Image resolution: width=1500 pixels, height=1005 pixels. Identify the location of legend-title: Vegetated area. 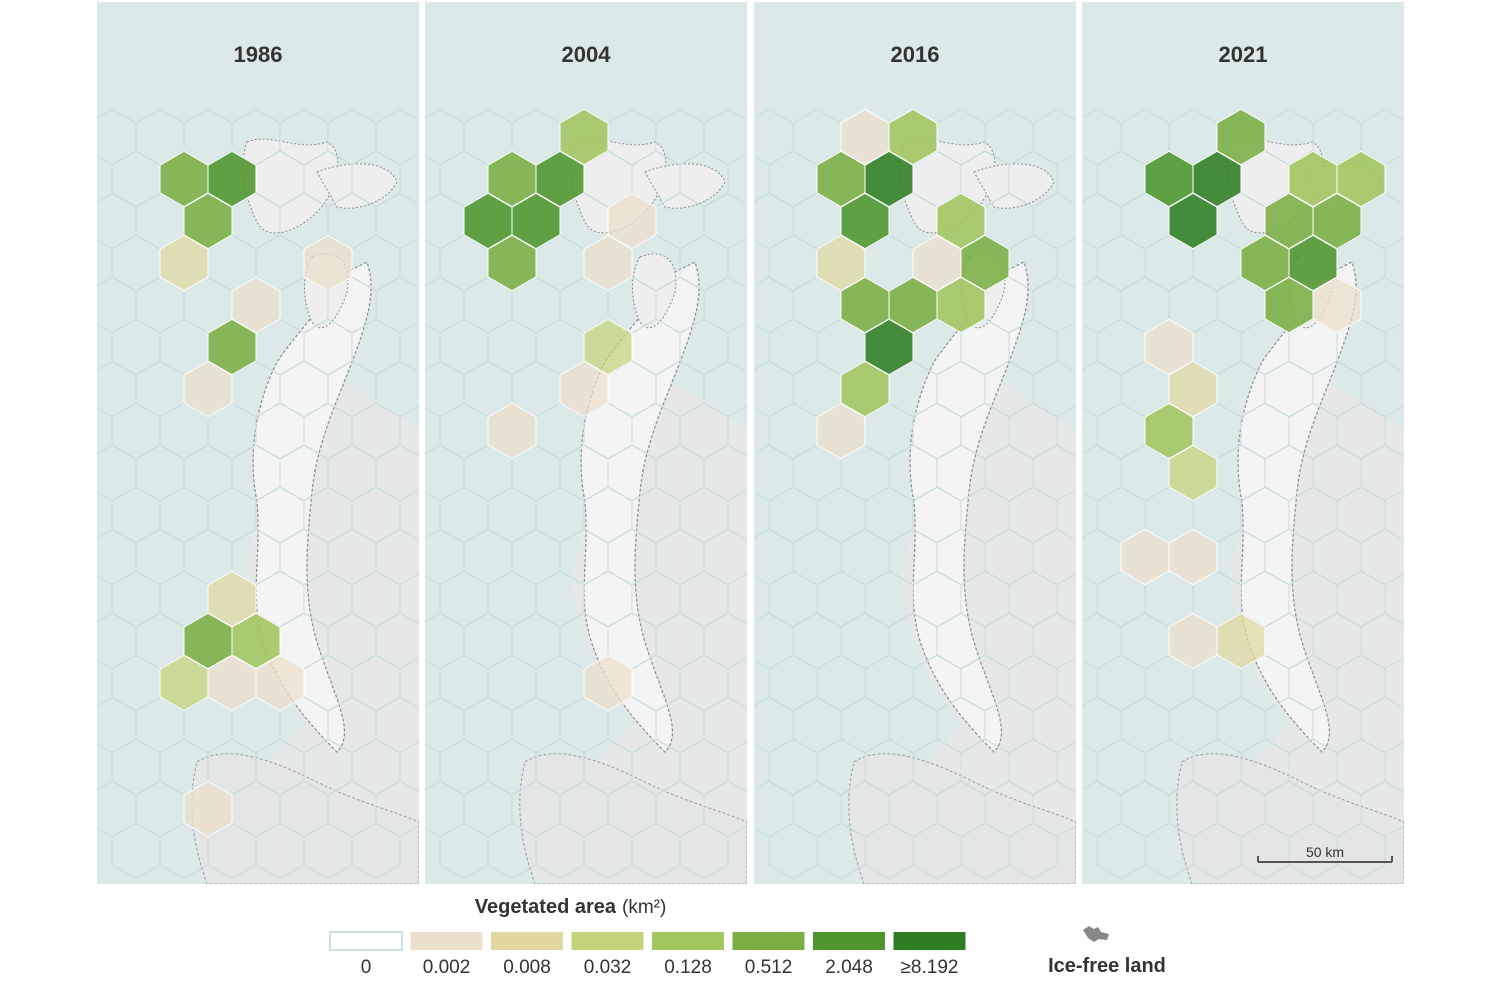
(546, 907).